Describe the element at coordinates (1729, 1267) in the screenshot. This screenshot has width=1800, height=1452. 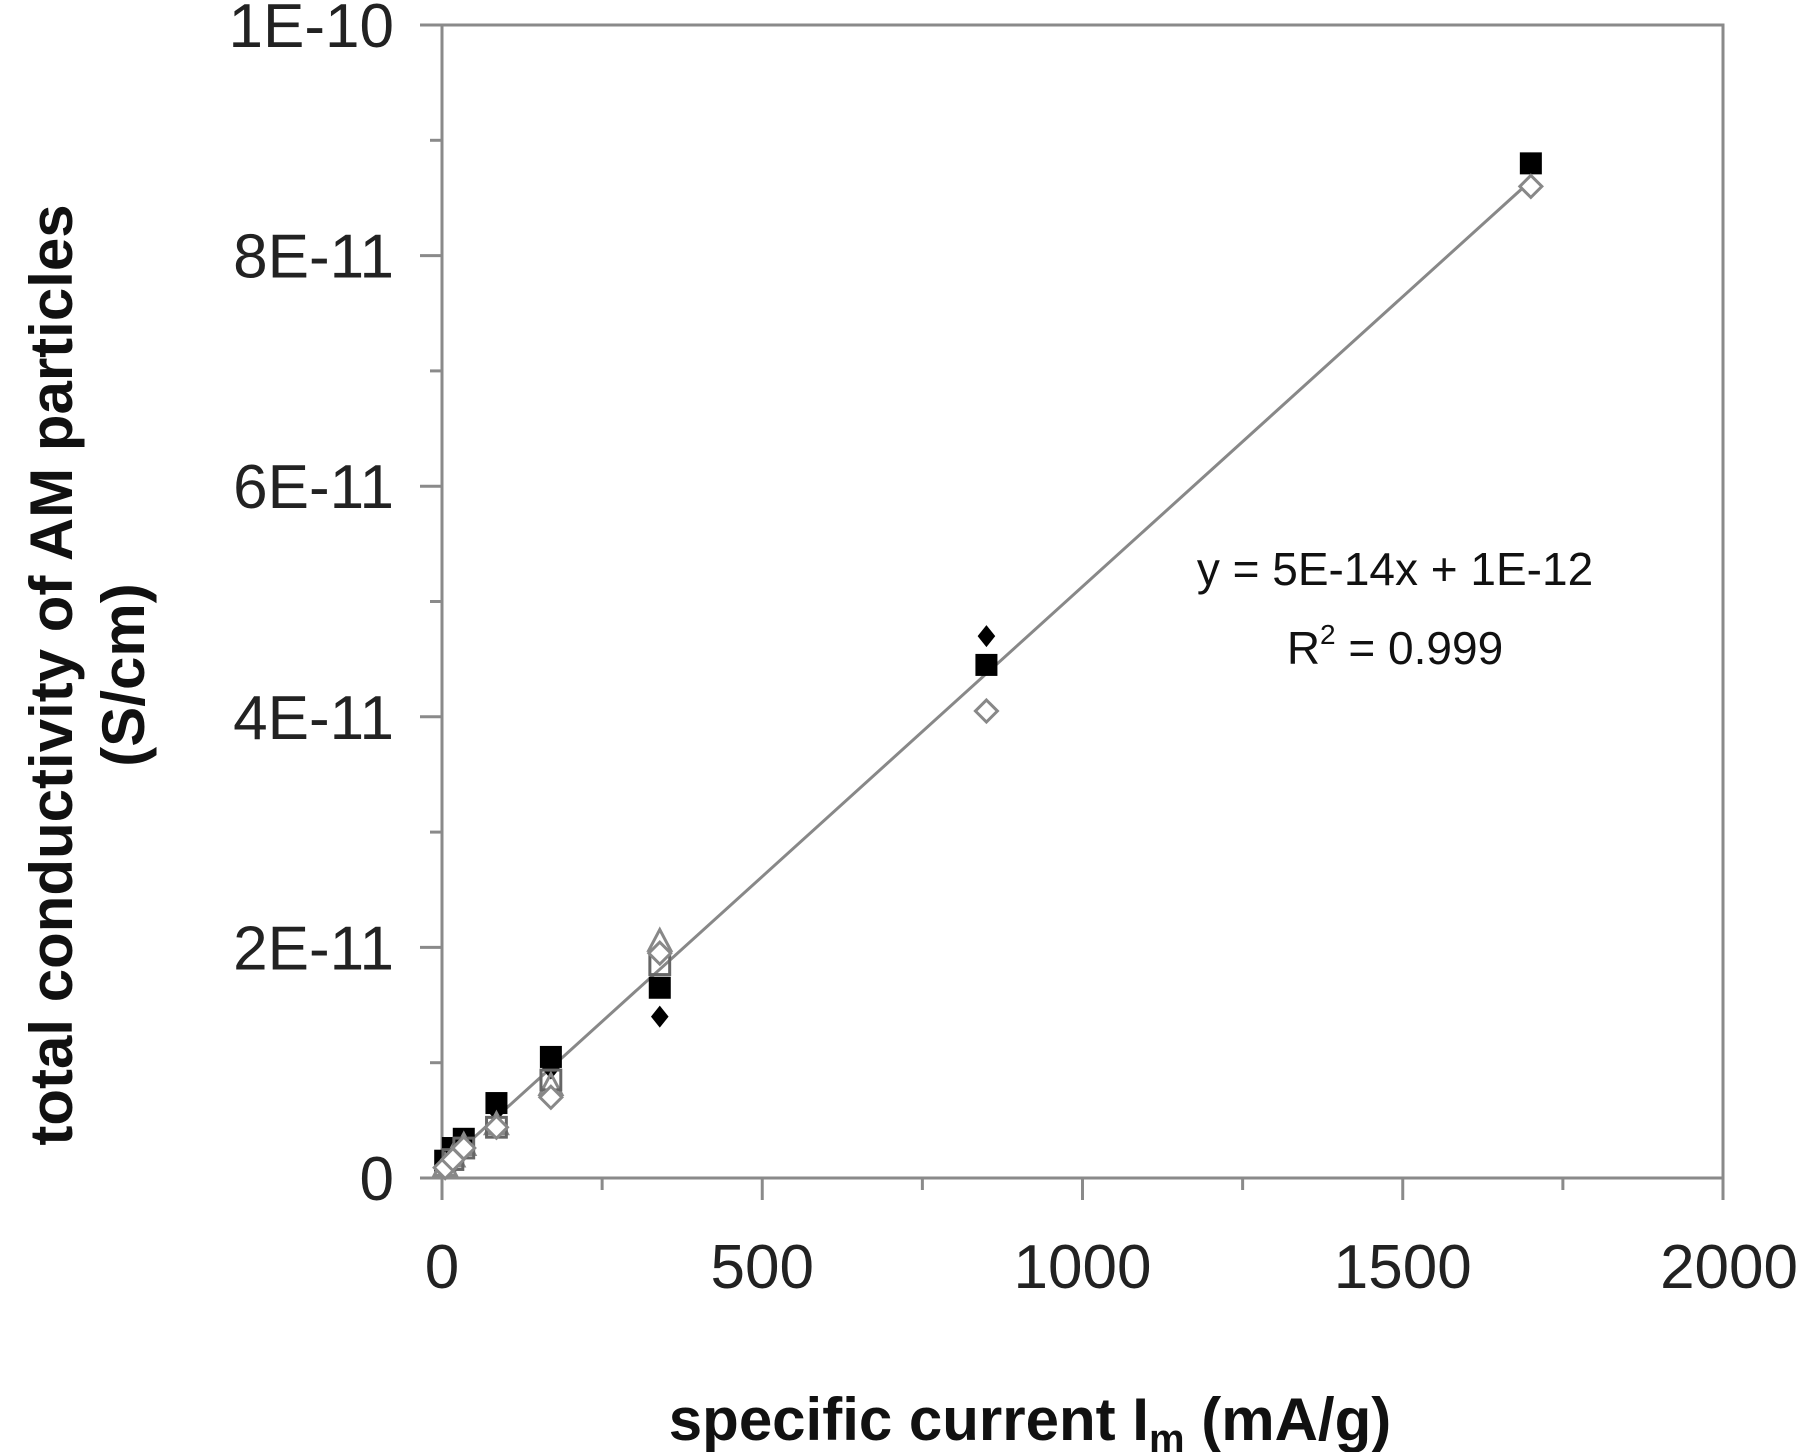
I see `x-tick-label: 2000` at that location.